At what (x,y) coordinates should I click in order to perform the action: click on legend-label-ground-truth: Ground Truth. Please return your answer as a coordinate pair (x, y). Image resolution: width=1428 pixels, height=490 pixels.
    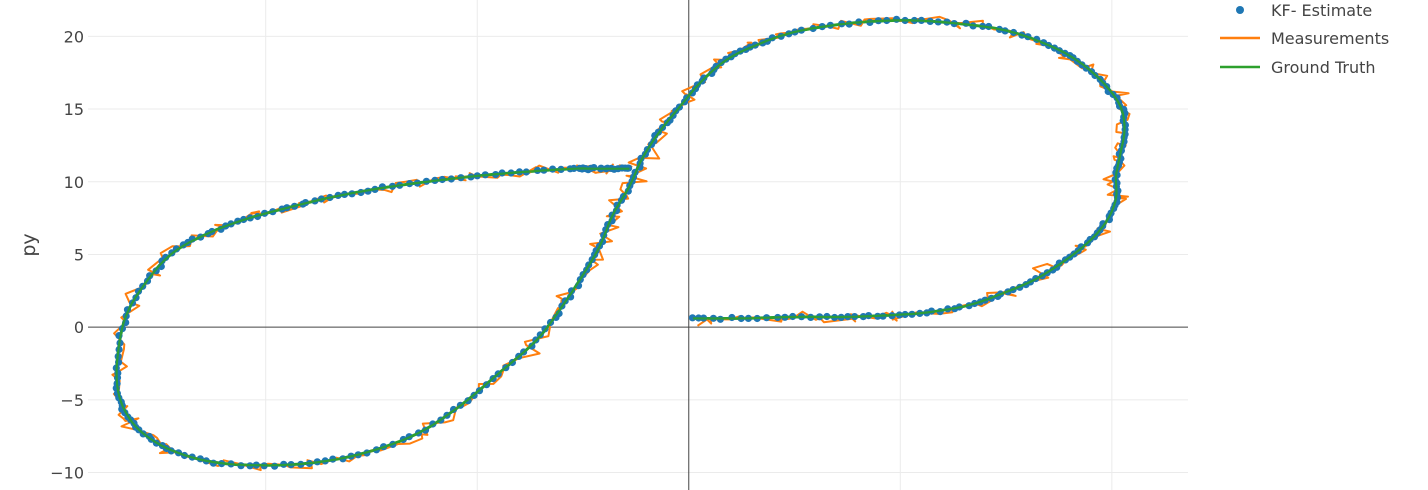
    Looking at the image, I should click on (1323, 67).